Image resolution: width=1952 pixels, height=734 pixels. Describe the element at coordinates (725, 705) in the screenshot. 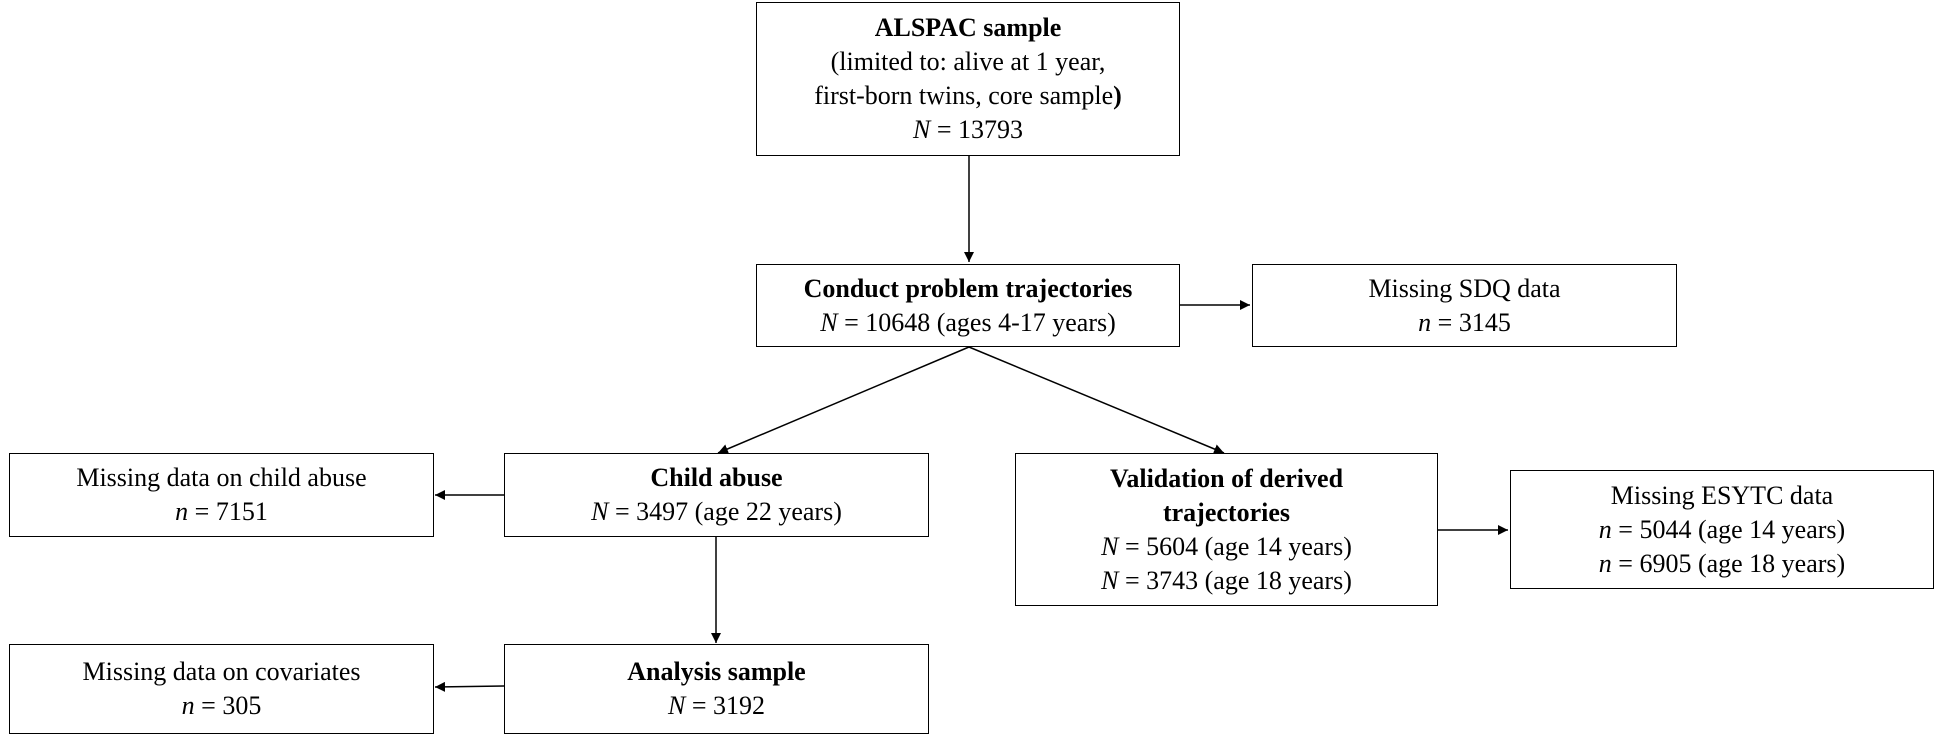

I see `analysis-n-value: = 3192` at that location.